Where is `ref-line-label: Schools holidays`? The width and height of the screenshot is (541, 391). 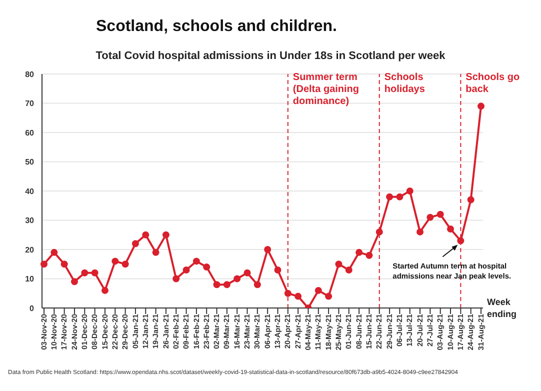
ref-line-label: Schools holidays is located at coordinates (405, 83).